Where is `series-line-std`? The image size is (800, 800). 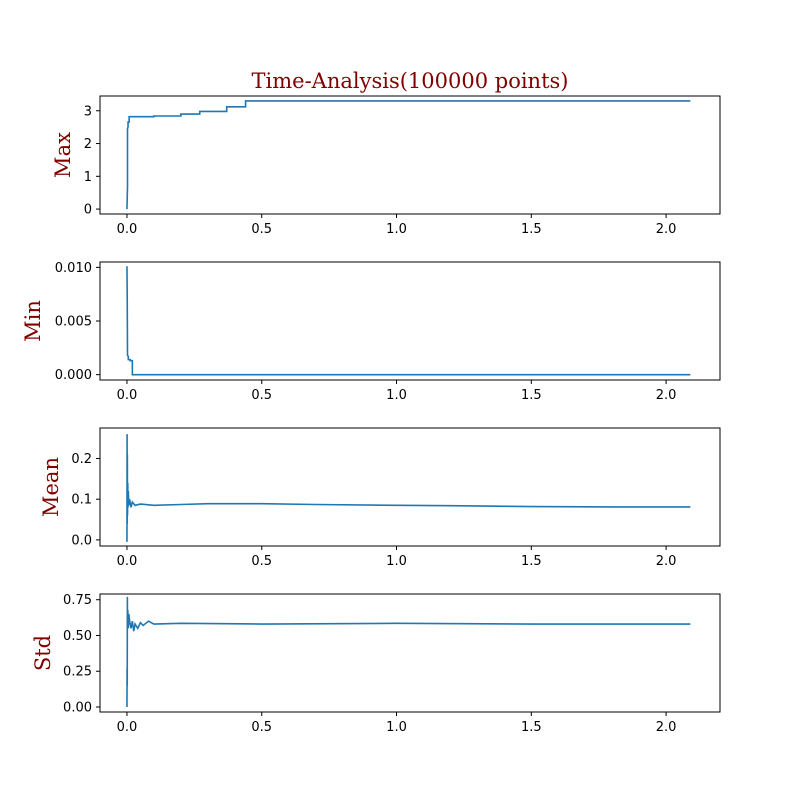
series-line-std is located at coordinates (408, 651).